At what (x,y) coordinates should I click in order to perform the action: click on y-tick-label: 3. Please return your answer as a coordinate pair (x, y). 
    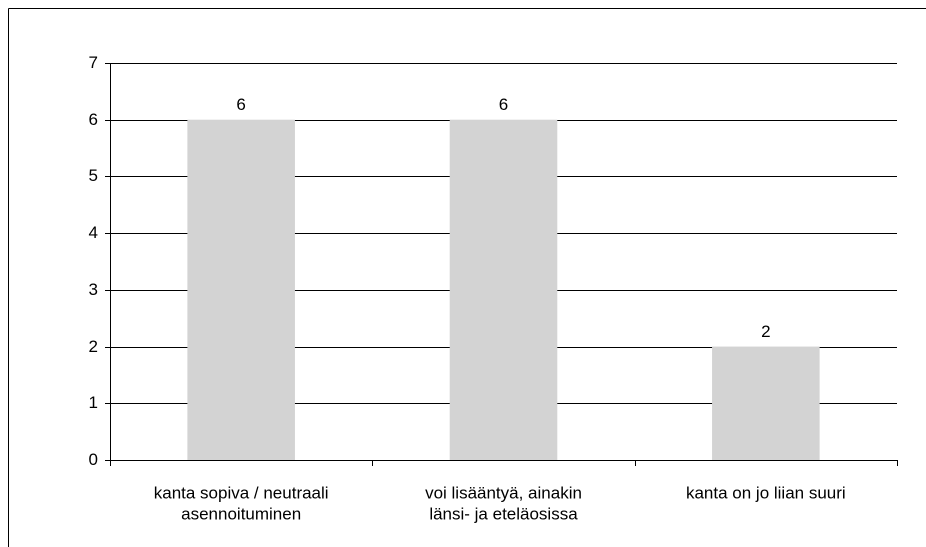
    Looking at the image, I should click on (93, 289).